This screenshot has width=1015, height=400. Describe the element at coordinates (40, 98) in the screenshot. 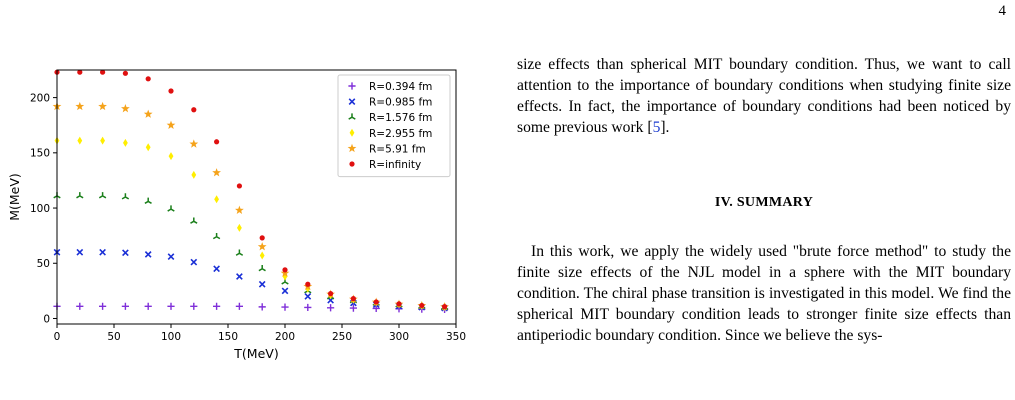

I see `y-tick-label: 200` at that location.